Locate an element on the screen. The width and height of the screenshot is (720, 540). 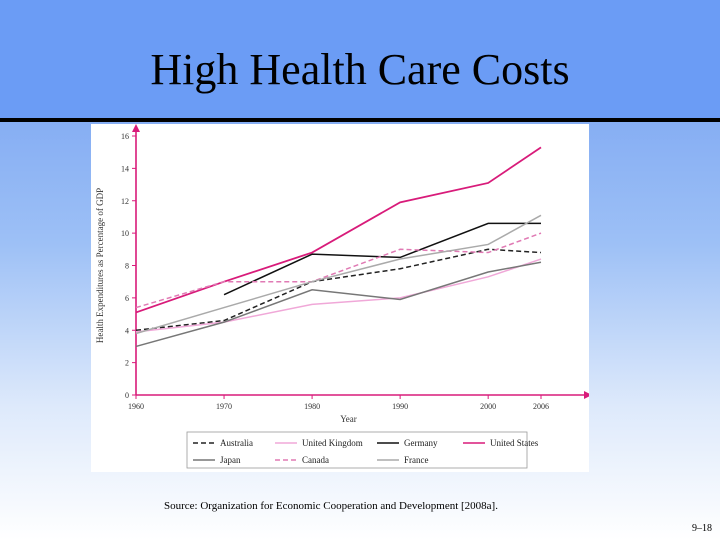
x-tick-label: 2000 is located at coordinates (488, 406).